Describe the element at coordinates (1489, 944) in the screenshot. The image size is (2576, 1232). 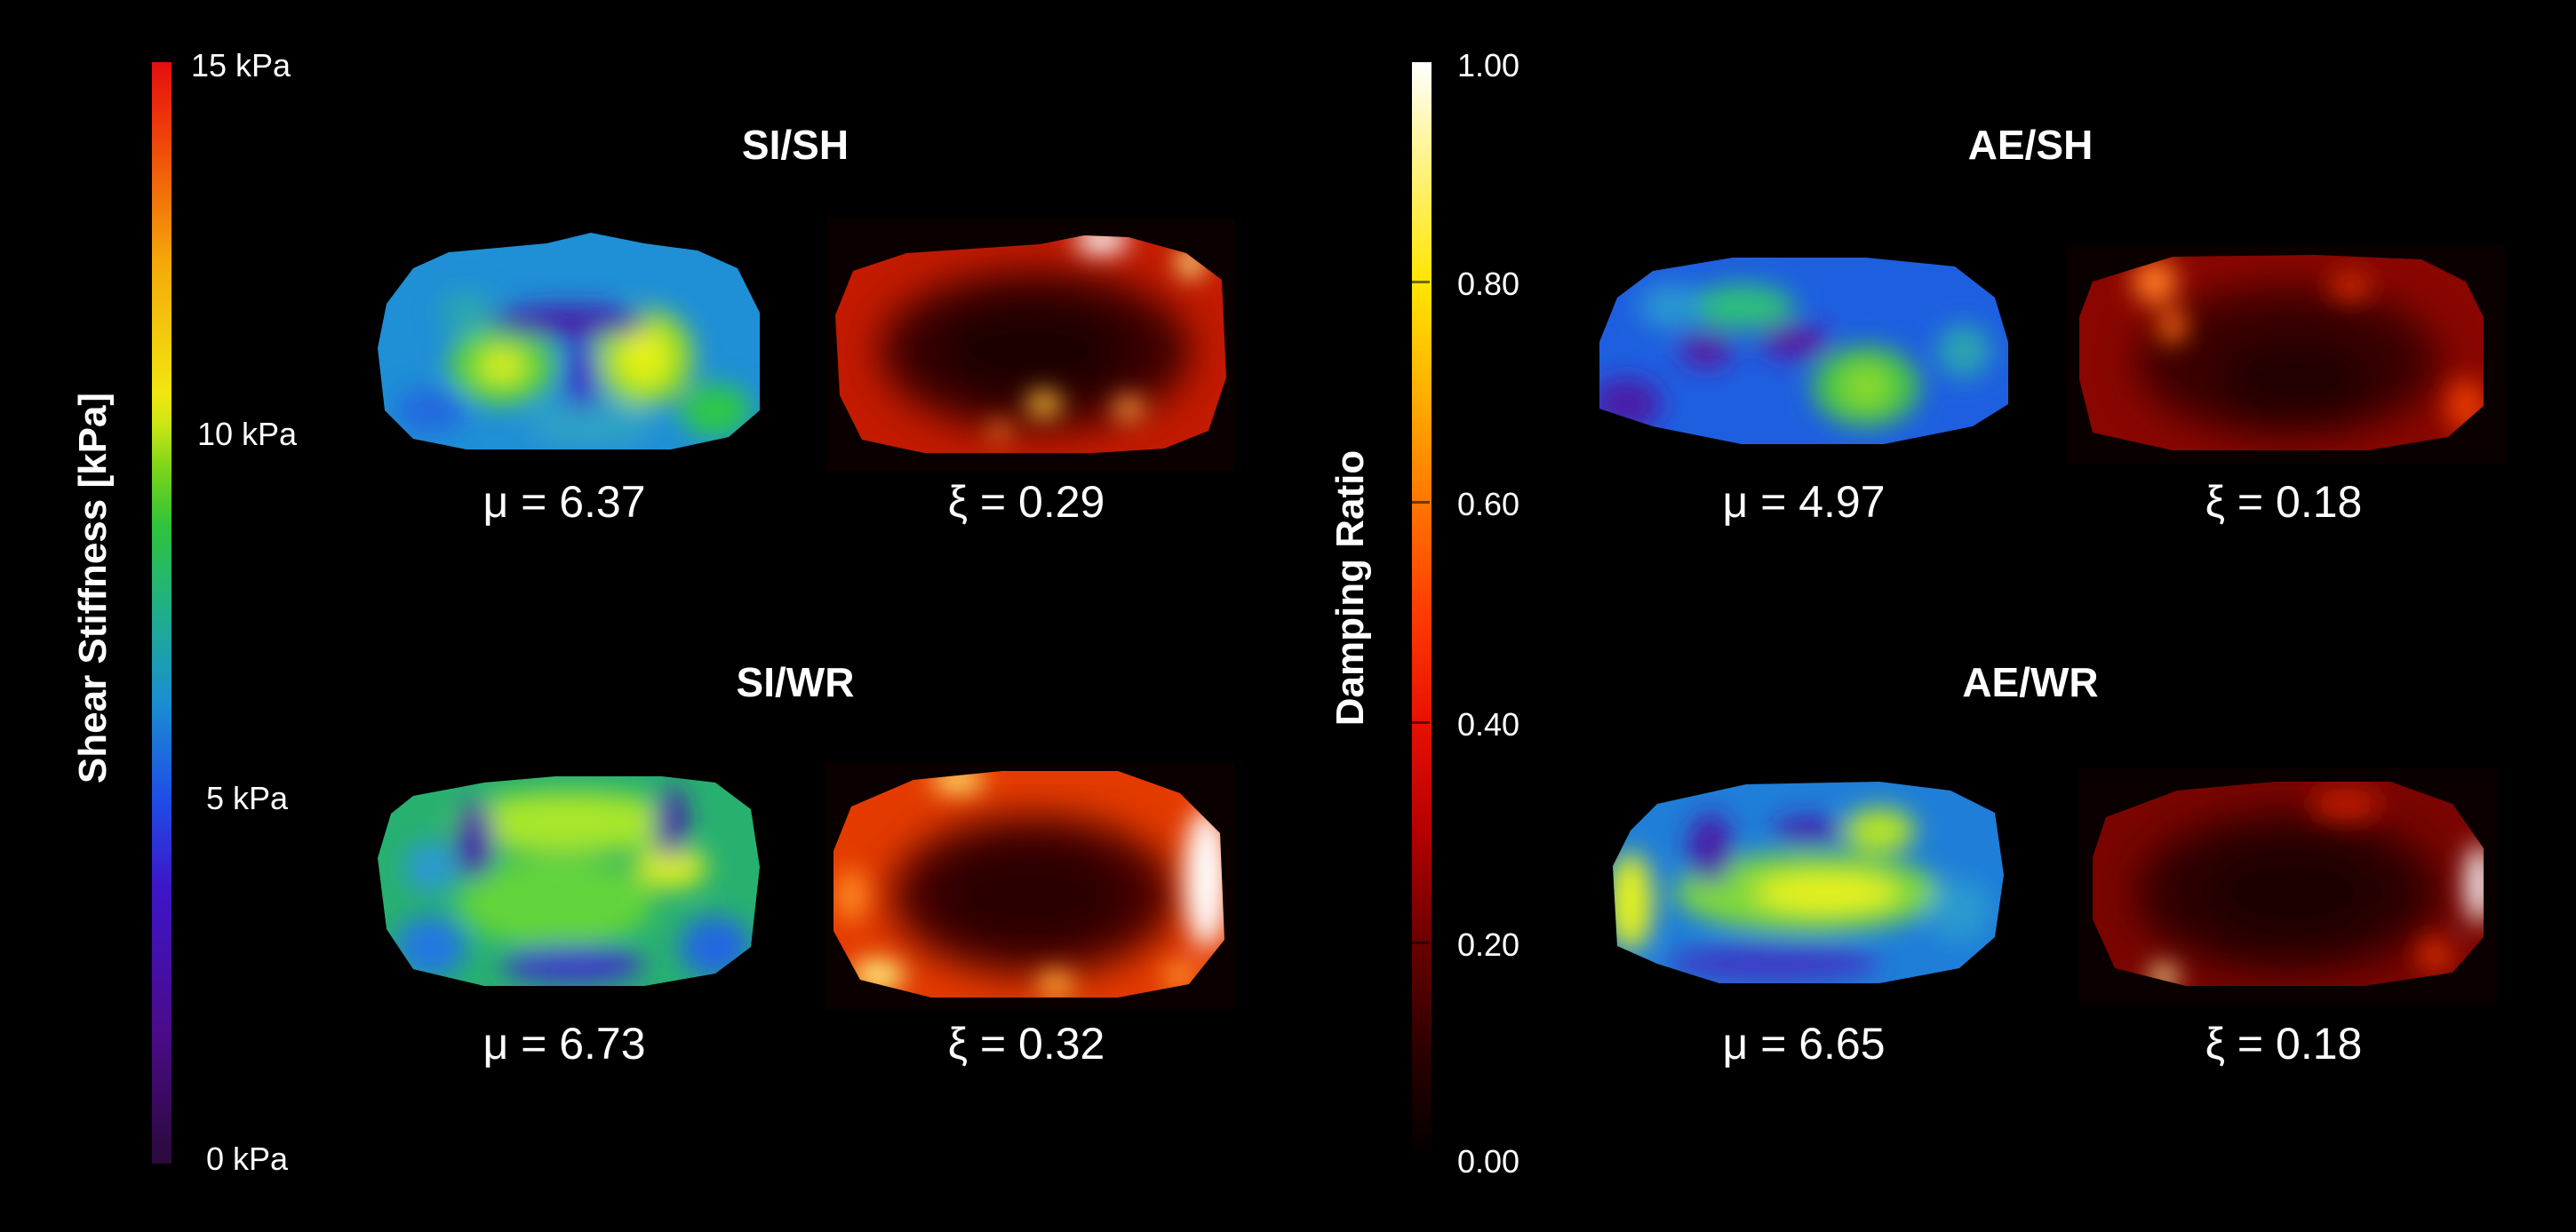
I see `damping-tick-020: 0.20` at that location.